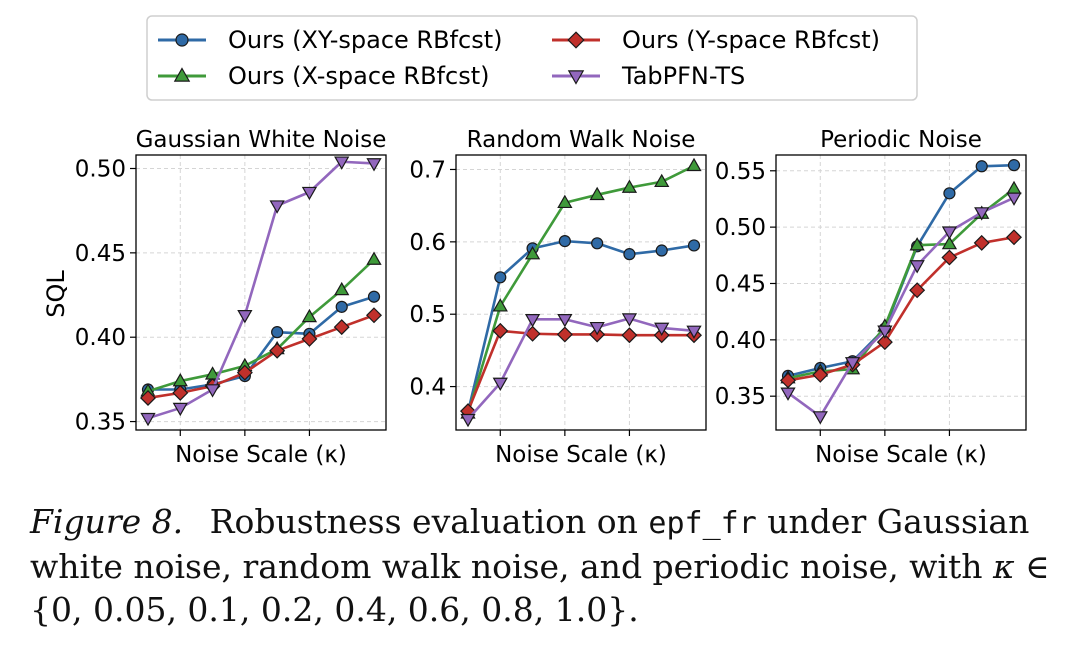 This screenshot has width=1080, height=663. Describe the element at coordinates (581, 140) in the screenshot. I see `panel-title: Random Walk Noise` at that location.